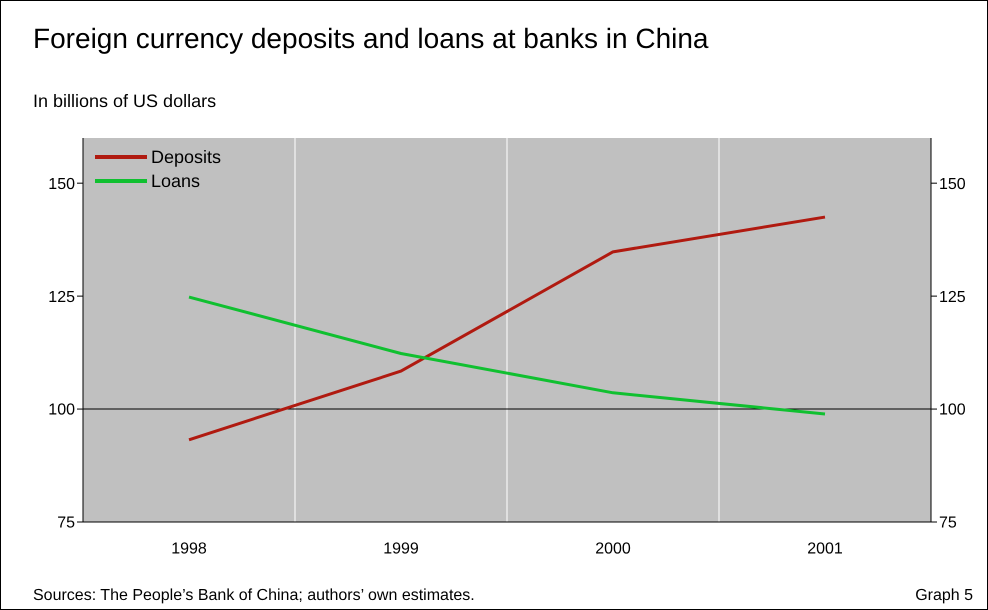 This screenshot has height=610, width=988. Describe the element at coordinates (62, 410) in the screenshot. I see `y-tick-label: 100` at that location.